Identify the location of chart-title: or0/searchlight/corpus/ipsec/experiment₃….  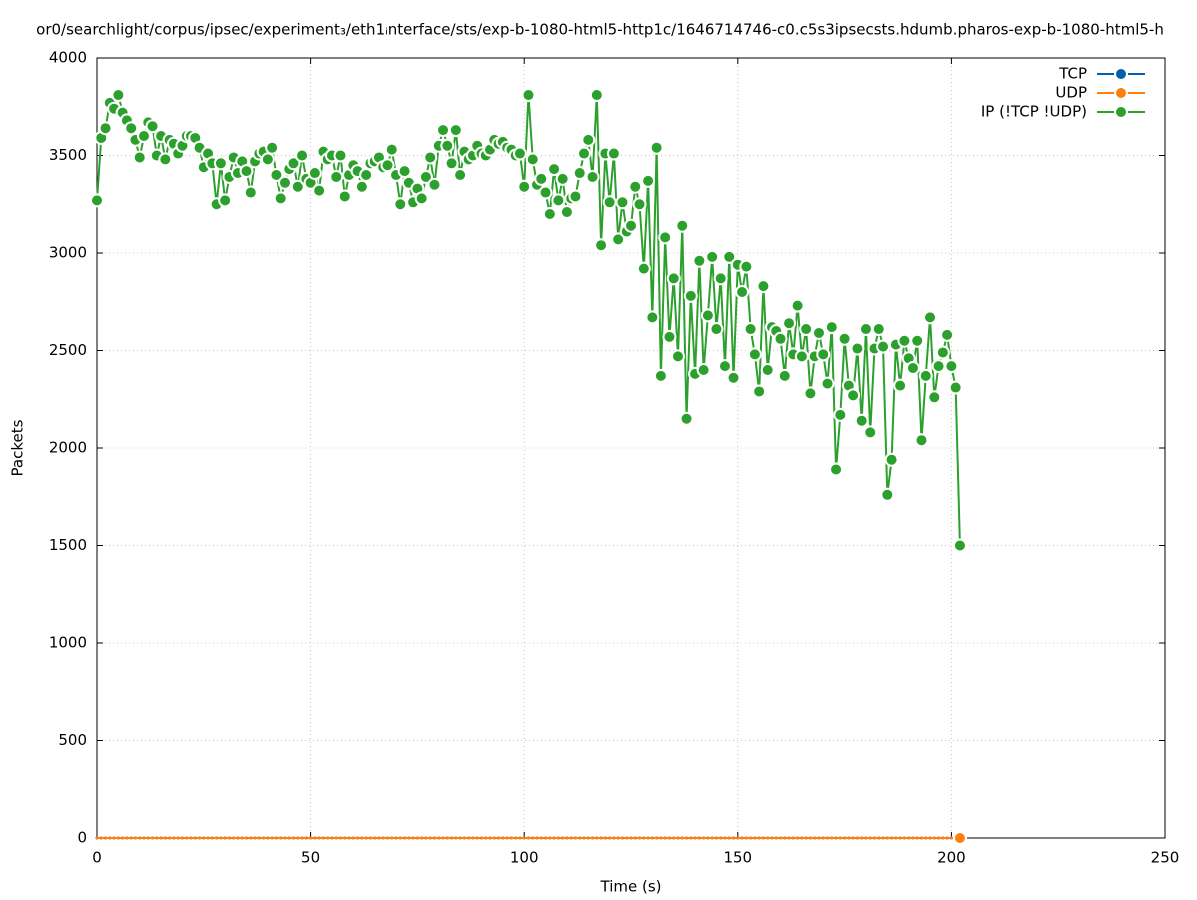
(600, 30).